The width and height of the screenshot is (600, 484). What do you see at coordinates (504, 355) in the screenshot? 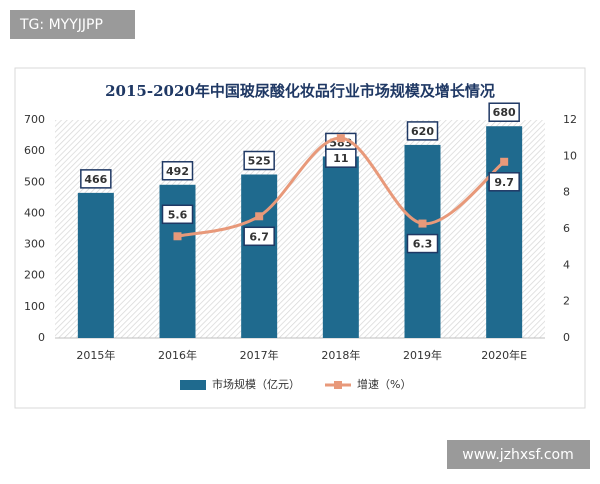
I see `x-tick-label: 2020年E` at bounding box center [504, 355].